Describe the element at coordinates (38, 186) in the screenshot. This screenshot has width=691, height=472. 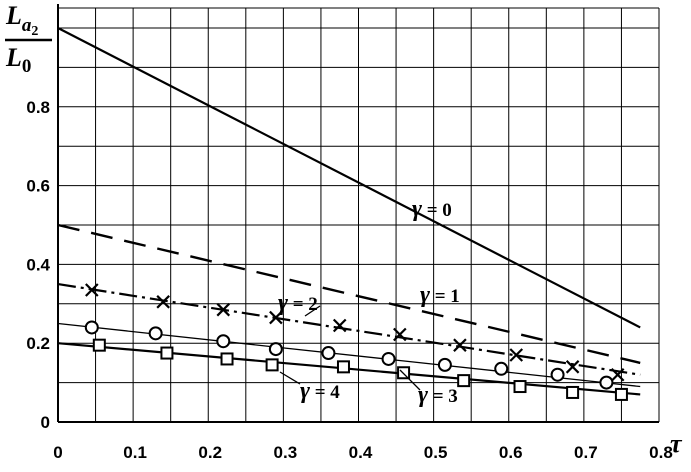
I see `y-tick-label: 0.6` at that location.